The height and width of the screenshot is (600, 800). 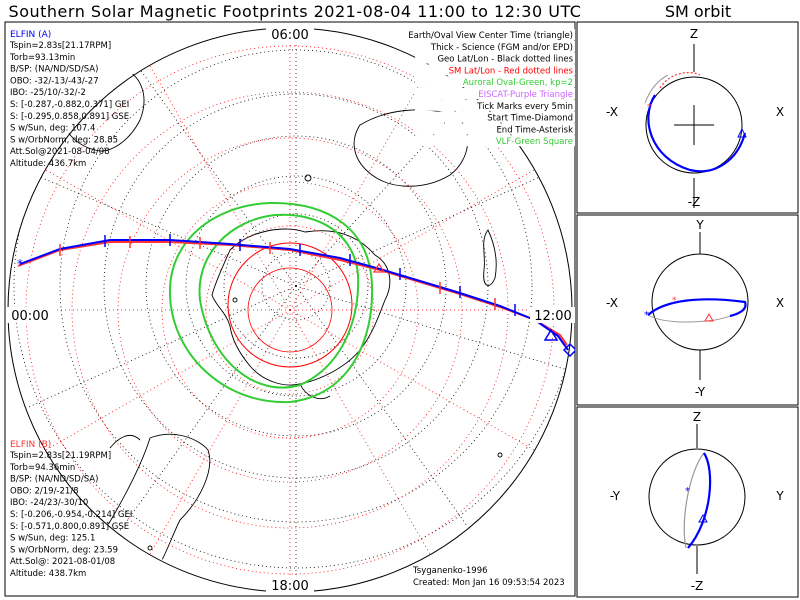 What do you see at coordinates (52, 539) in the screenshot?
I see `elfin-b-info-line: S w/Sun, deg: 125.1` at bounding box center [52, 539].